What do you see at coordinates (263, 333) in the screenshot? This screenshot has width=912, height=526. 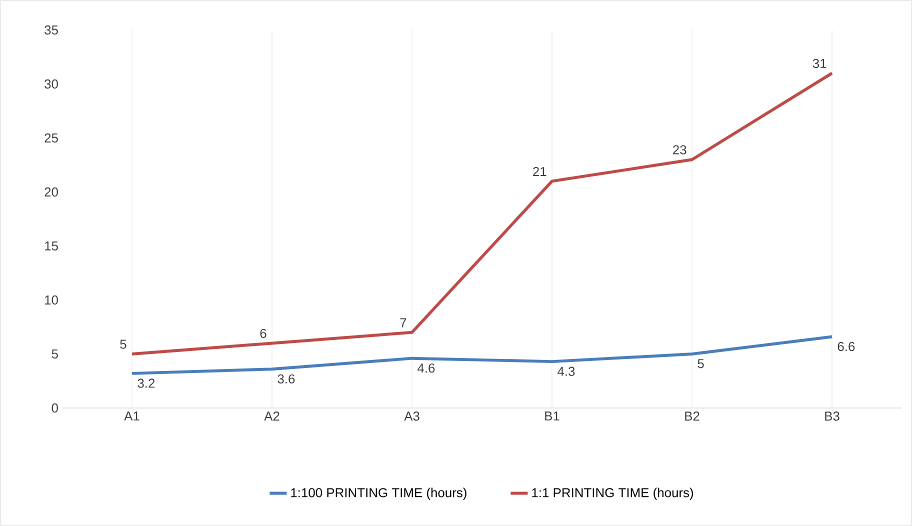 I see `data-label: 6` at bounding box center [263, 333].